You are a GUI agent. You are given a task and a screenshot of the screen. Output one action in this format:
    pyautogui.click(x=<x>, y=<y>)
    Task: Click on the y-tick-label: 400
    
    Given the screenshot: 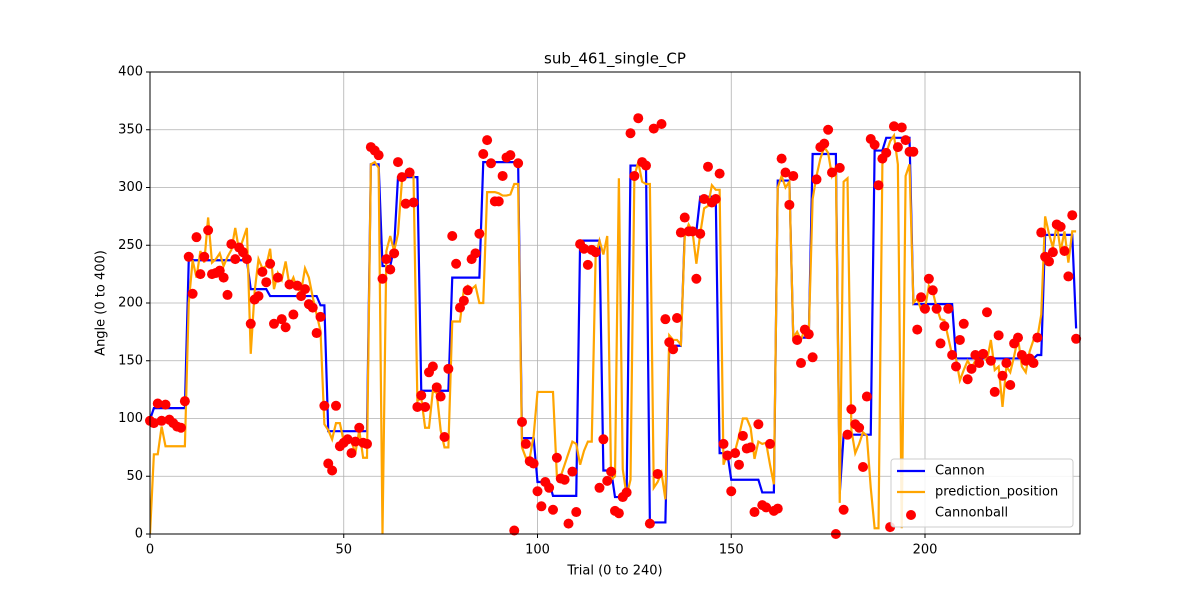 What is the action you would take?
    pyautogui.click(x=130, y=72)
    